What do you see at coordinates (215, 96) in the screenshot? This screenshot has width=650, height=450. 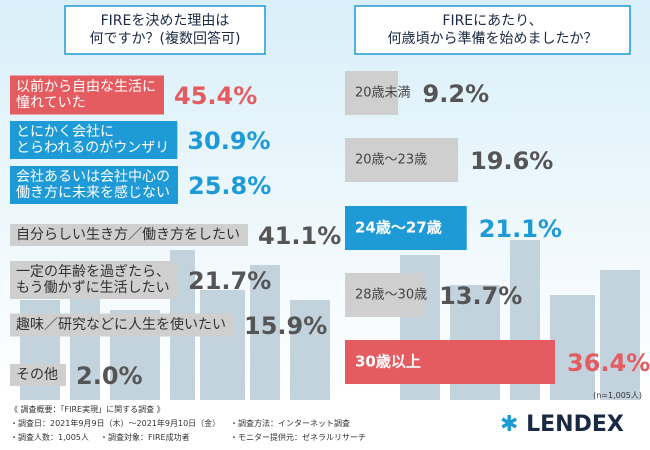 I see `value-label: 45.4%` at bounding box center [215, 96].